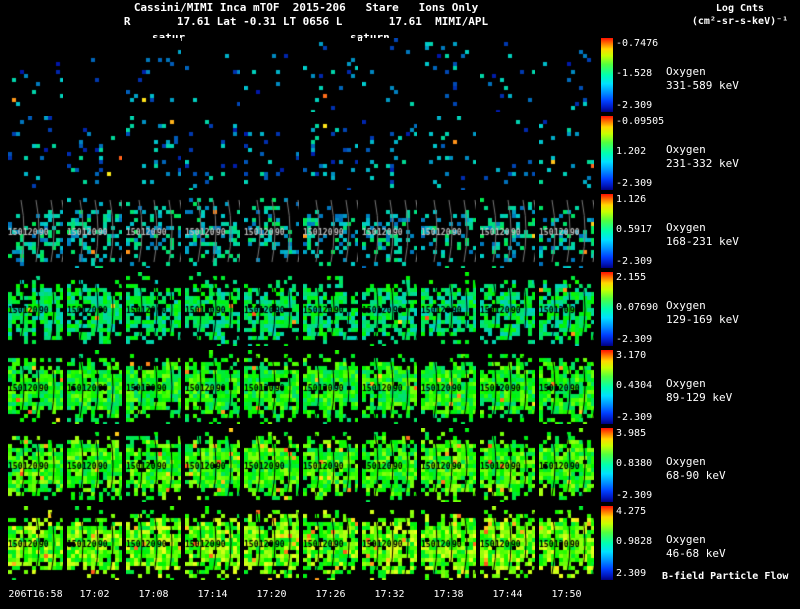 The height and width of the screenshot is (609, 800). What do you see at coordinates (94, 153) in the screenshot?
I see `skymap-panel-r2c2` at bounding box center [94, 153].